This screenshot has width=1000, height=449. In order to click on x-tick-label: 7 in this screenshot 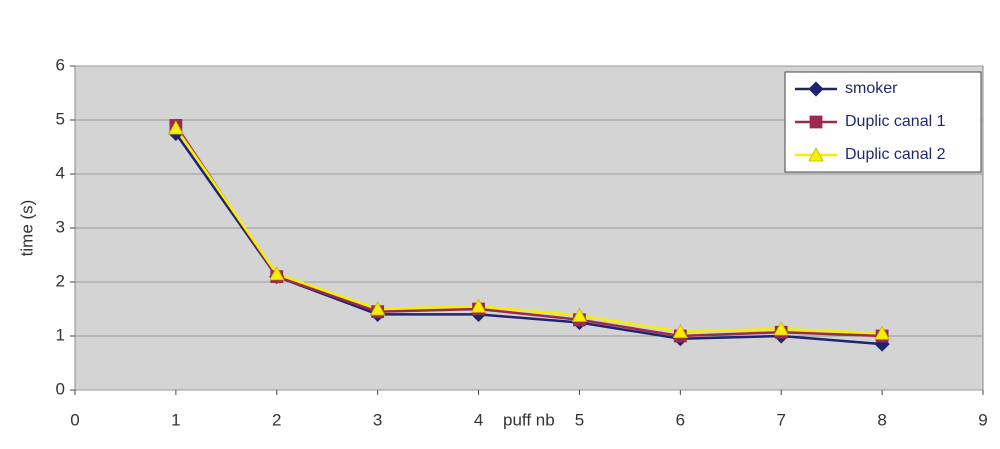, I will do `click(780, 419)`.